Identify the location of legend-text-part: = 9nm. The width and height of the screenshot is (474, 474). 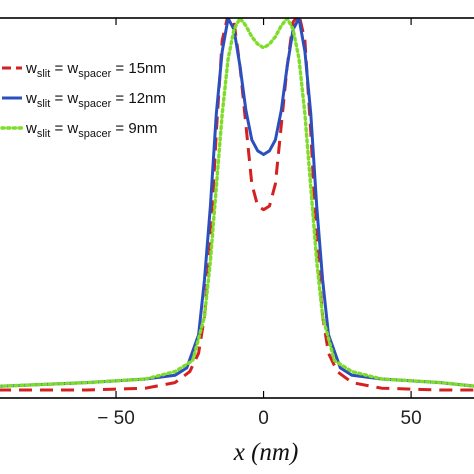
(134, 128).